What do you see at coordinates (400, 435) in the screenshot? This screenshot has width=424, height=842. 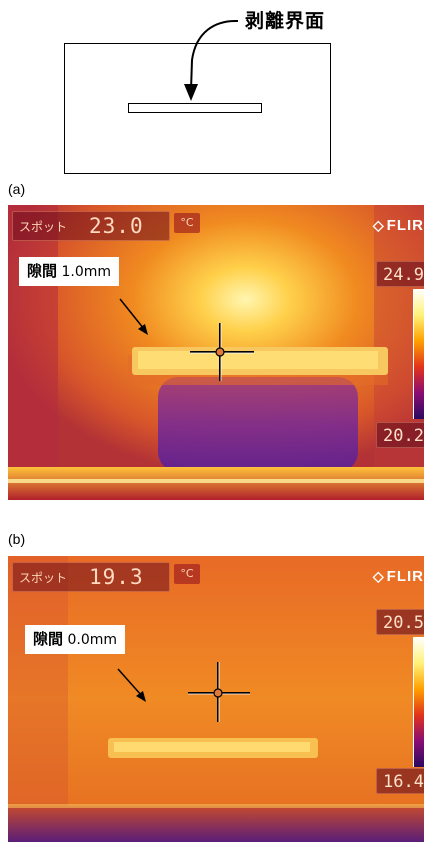 I see `scale-min-value: 20.2` at bounding box center [400, 435].